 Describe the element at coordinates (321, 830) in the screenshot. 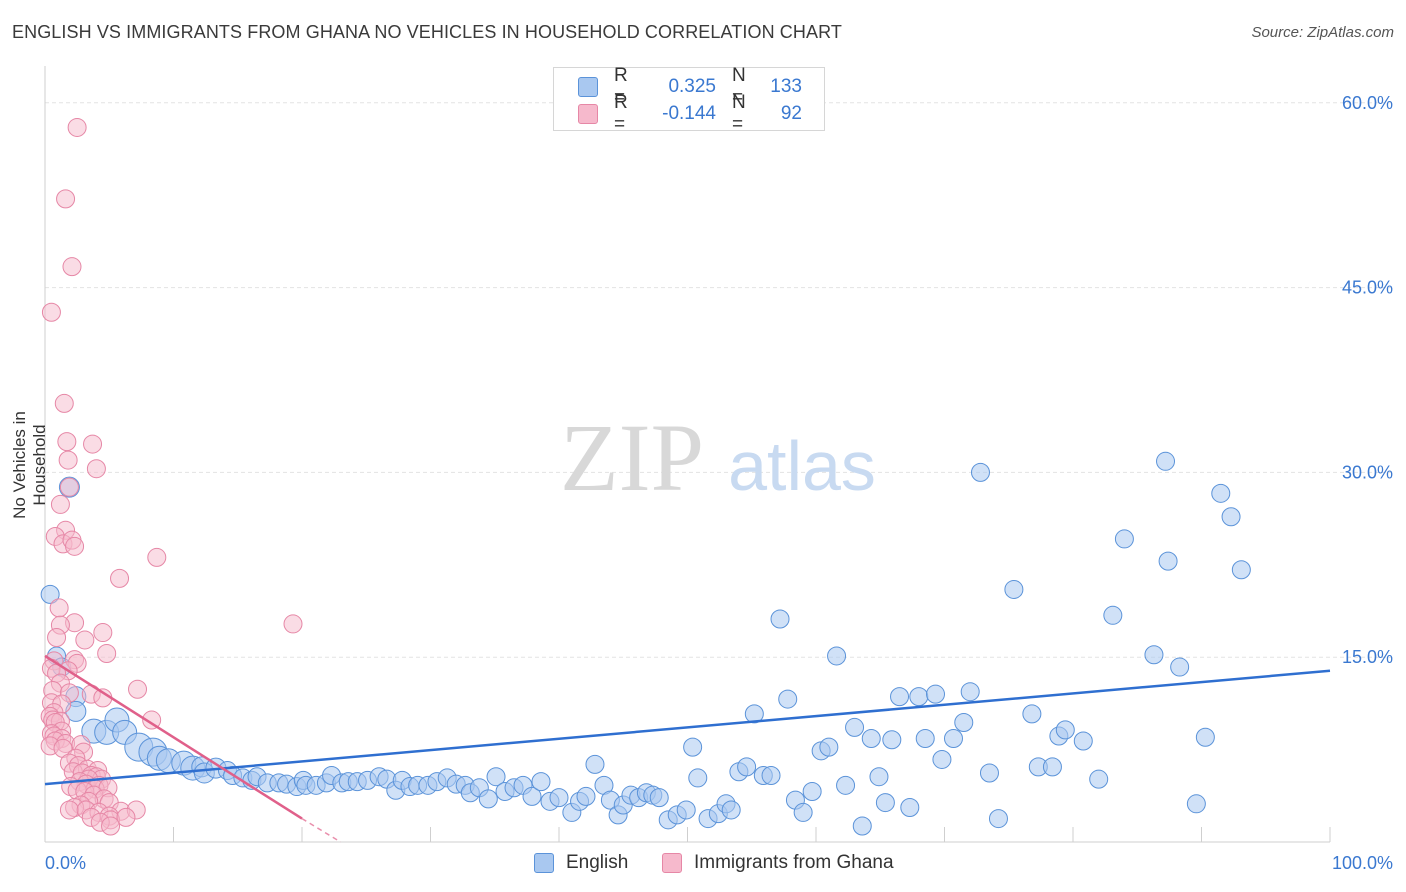

I see `ghana-trend-extension` at that location.